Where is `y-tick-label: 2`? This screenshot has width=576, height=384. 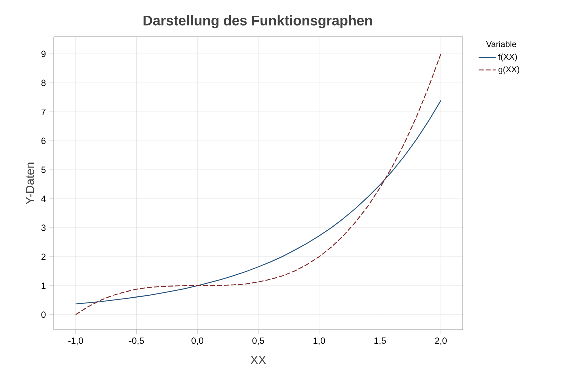 y-tick-label: 2 is located at coordinates (44, 257).